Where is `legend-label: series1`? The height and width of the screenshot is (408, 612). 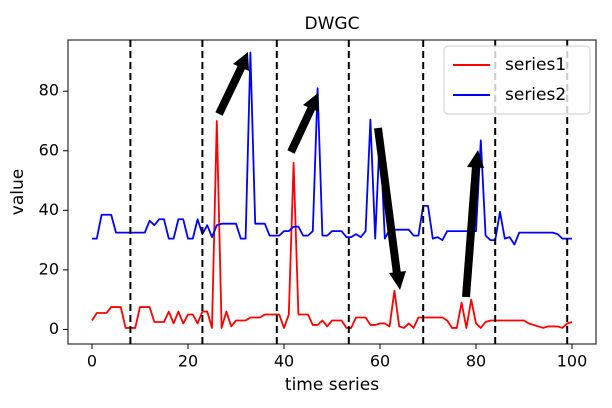
legend-label: series1 is located at coordinates (535, 65).